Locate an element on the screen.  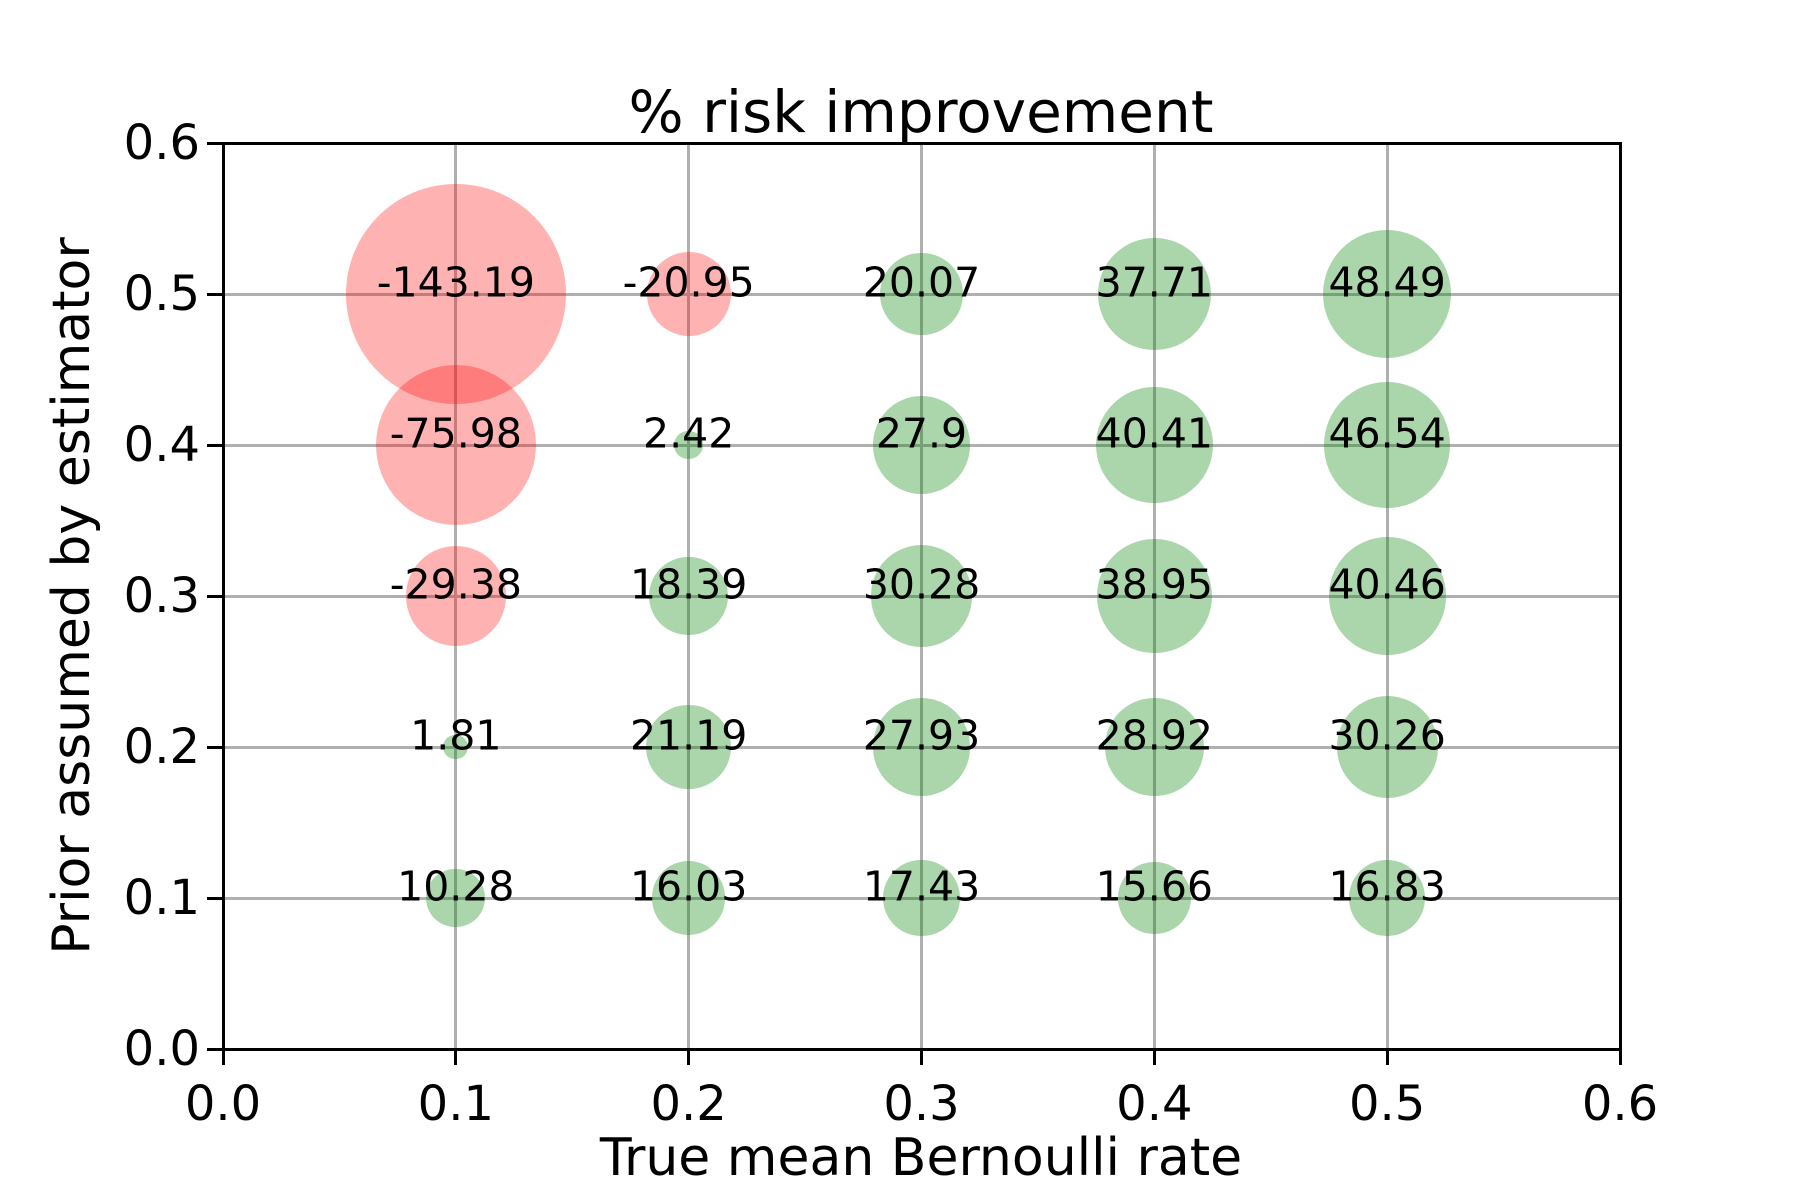
bubble-value-label: 27.9 is located at coordinates (921, 433).